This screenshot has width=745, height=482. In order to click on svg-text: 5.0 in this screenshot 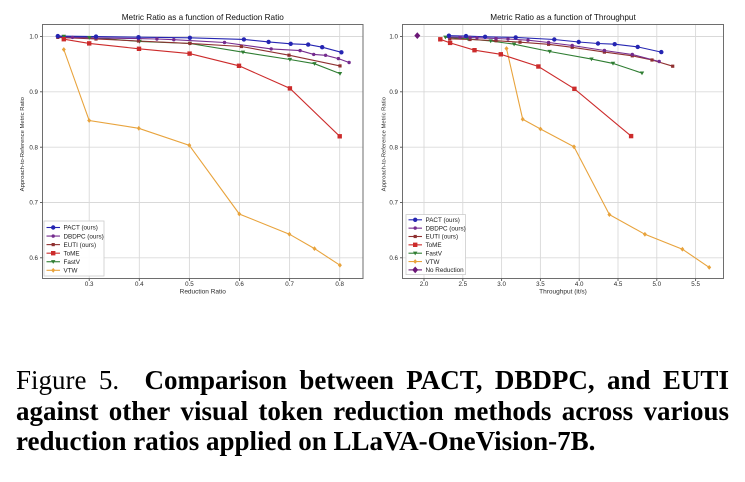, I will do `click(656, 284)`.